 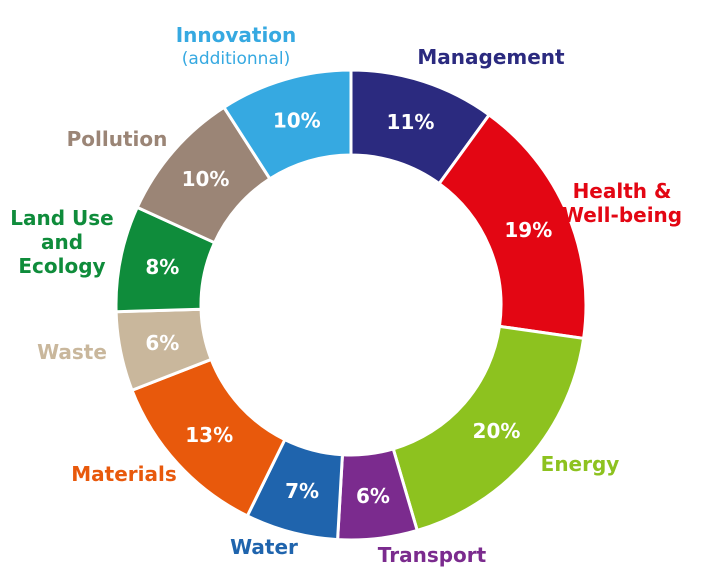 I want to click on percent-label-management: 11%, so click(x=411, y=122).